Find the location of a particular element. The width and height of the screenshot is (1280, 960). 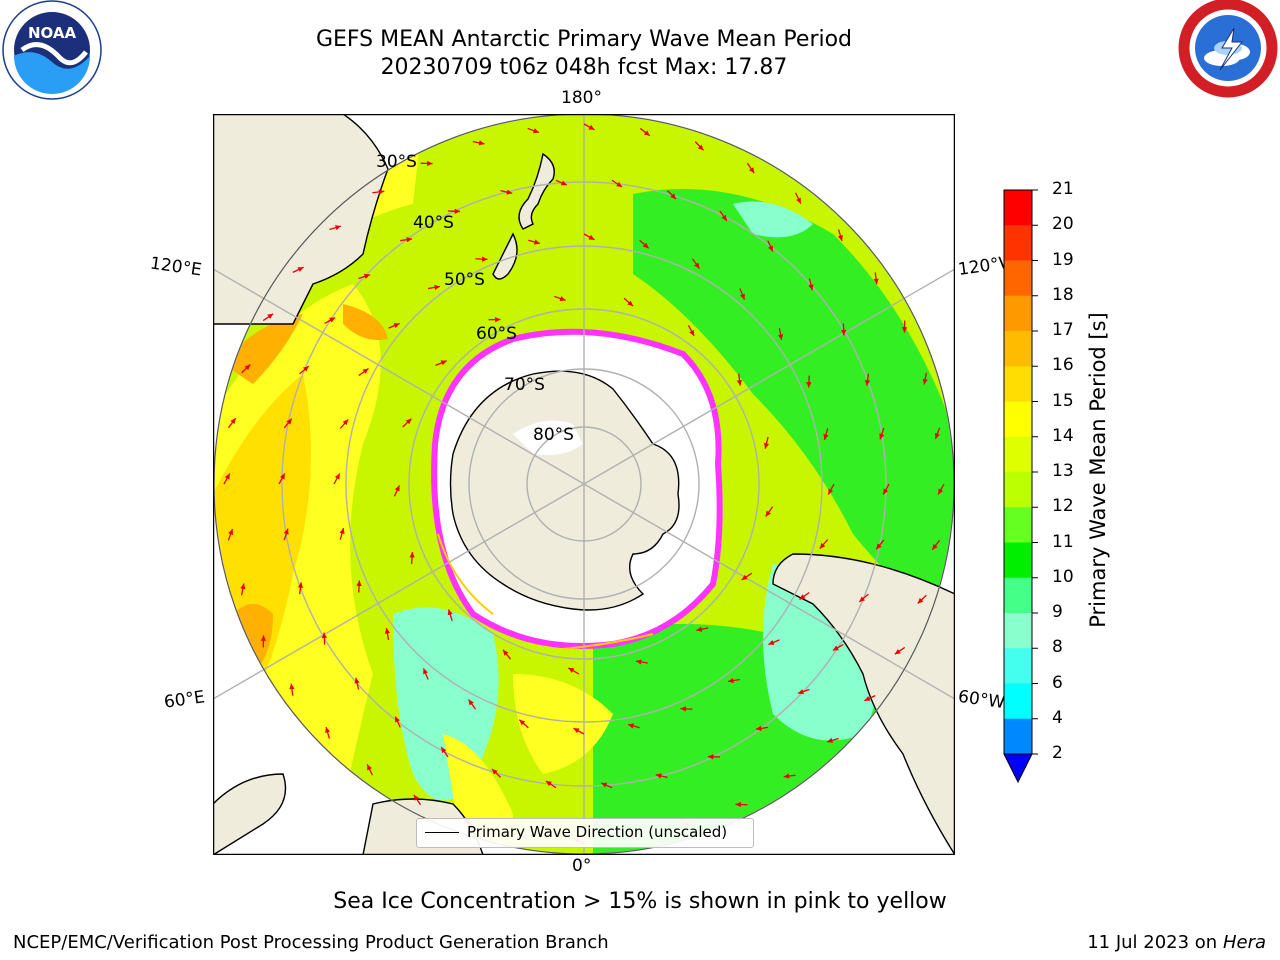

colorbar-tick-label: 8 is located at coordinates (1057, 647).